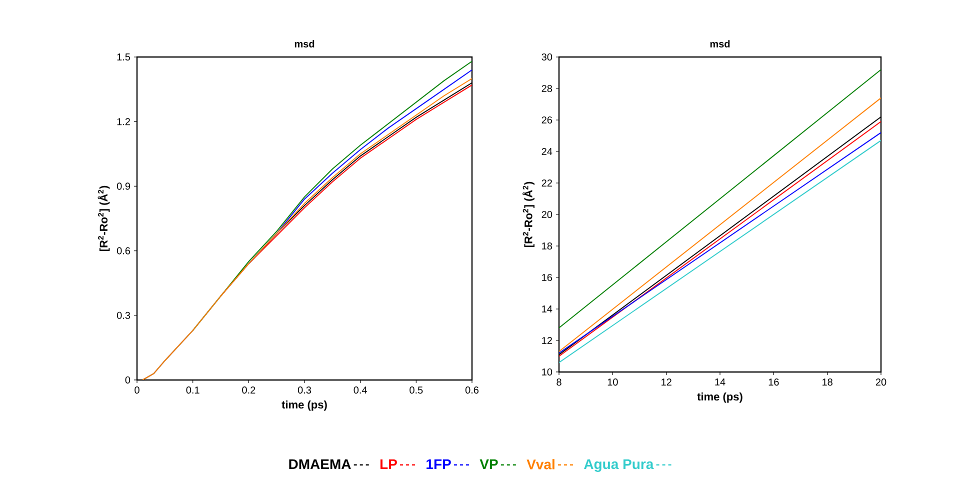 The image size is (953, 479). What do you see at coordinates (438, 464) in the screenshot?
I see `legend-label: 1FP` at bounding box center [438, 464].